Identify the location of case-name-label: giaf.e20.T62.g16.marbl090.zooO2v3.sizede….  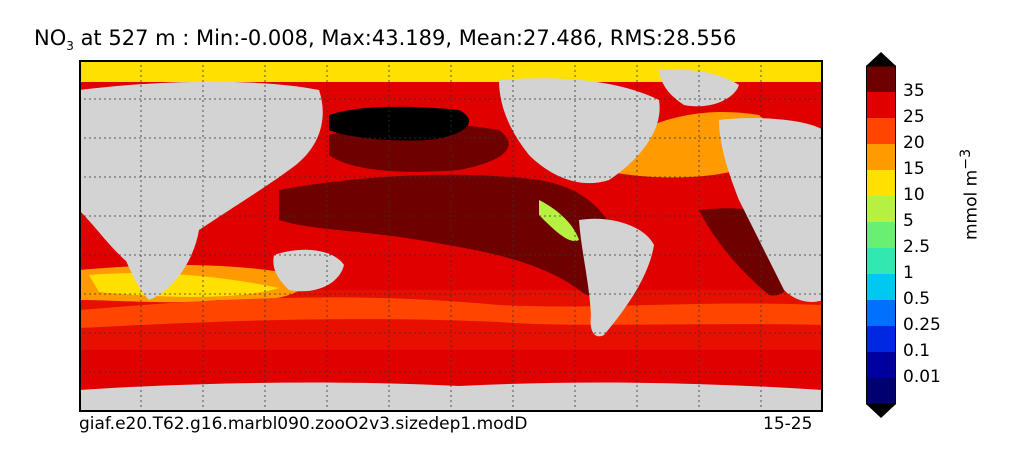
(303, 424).